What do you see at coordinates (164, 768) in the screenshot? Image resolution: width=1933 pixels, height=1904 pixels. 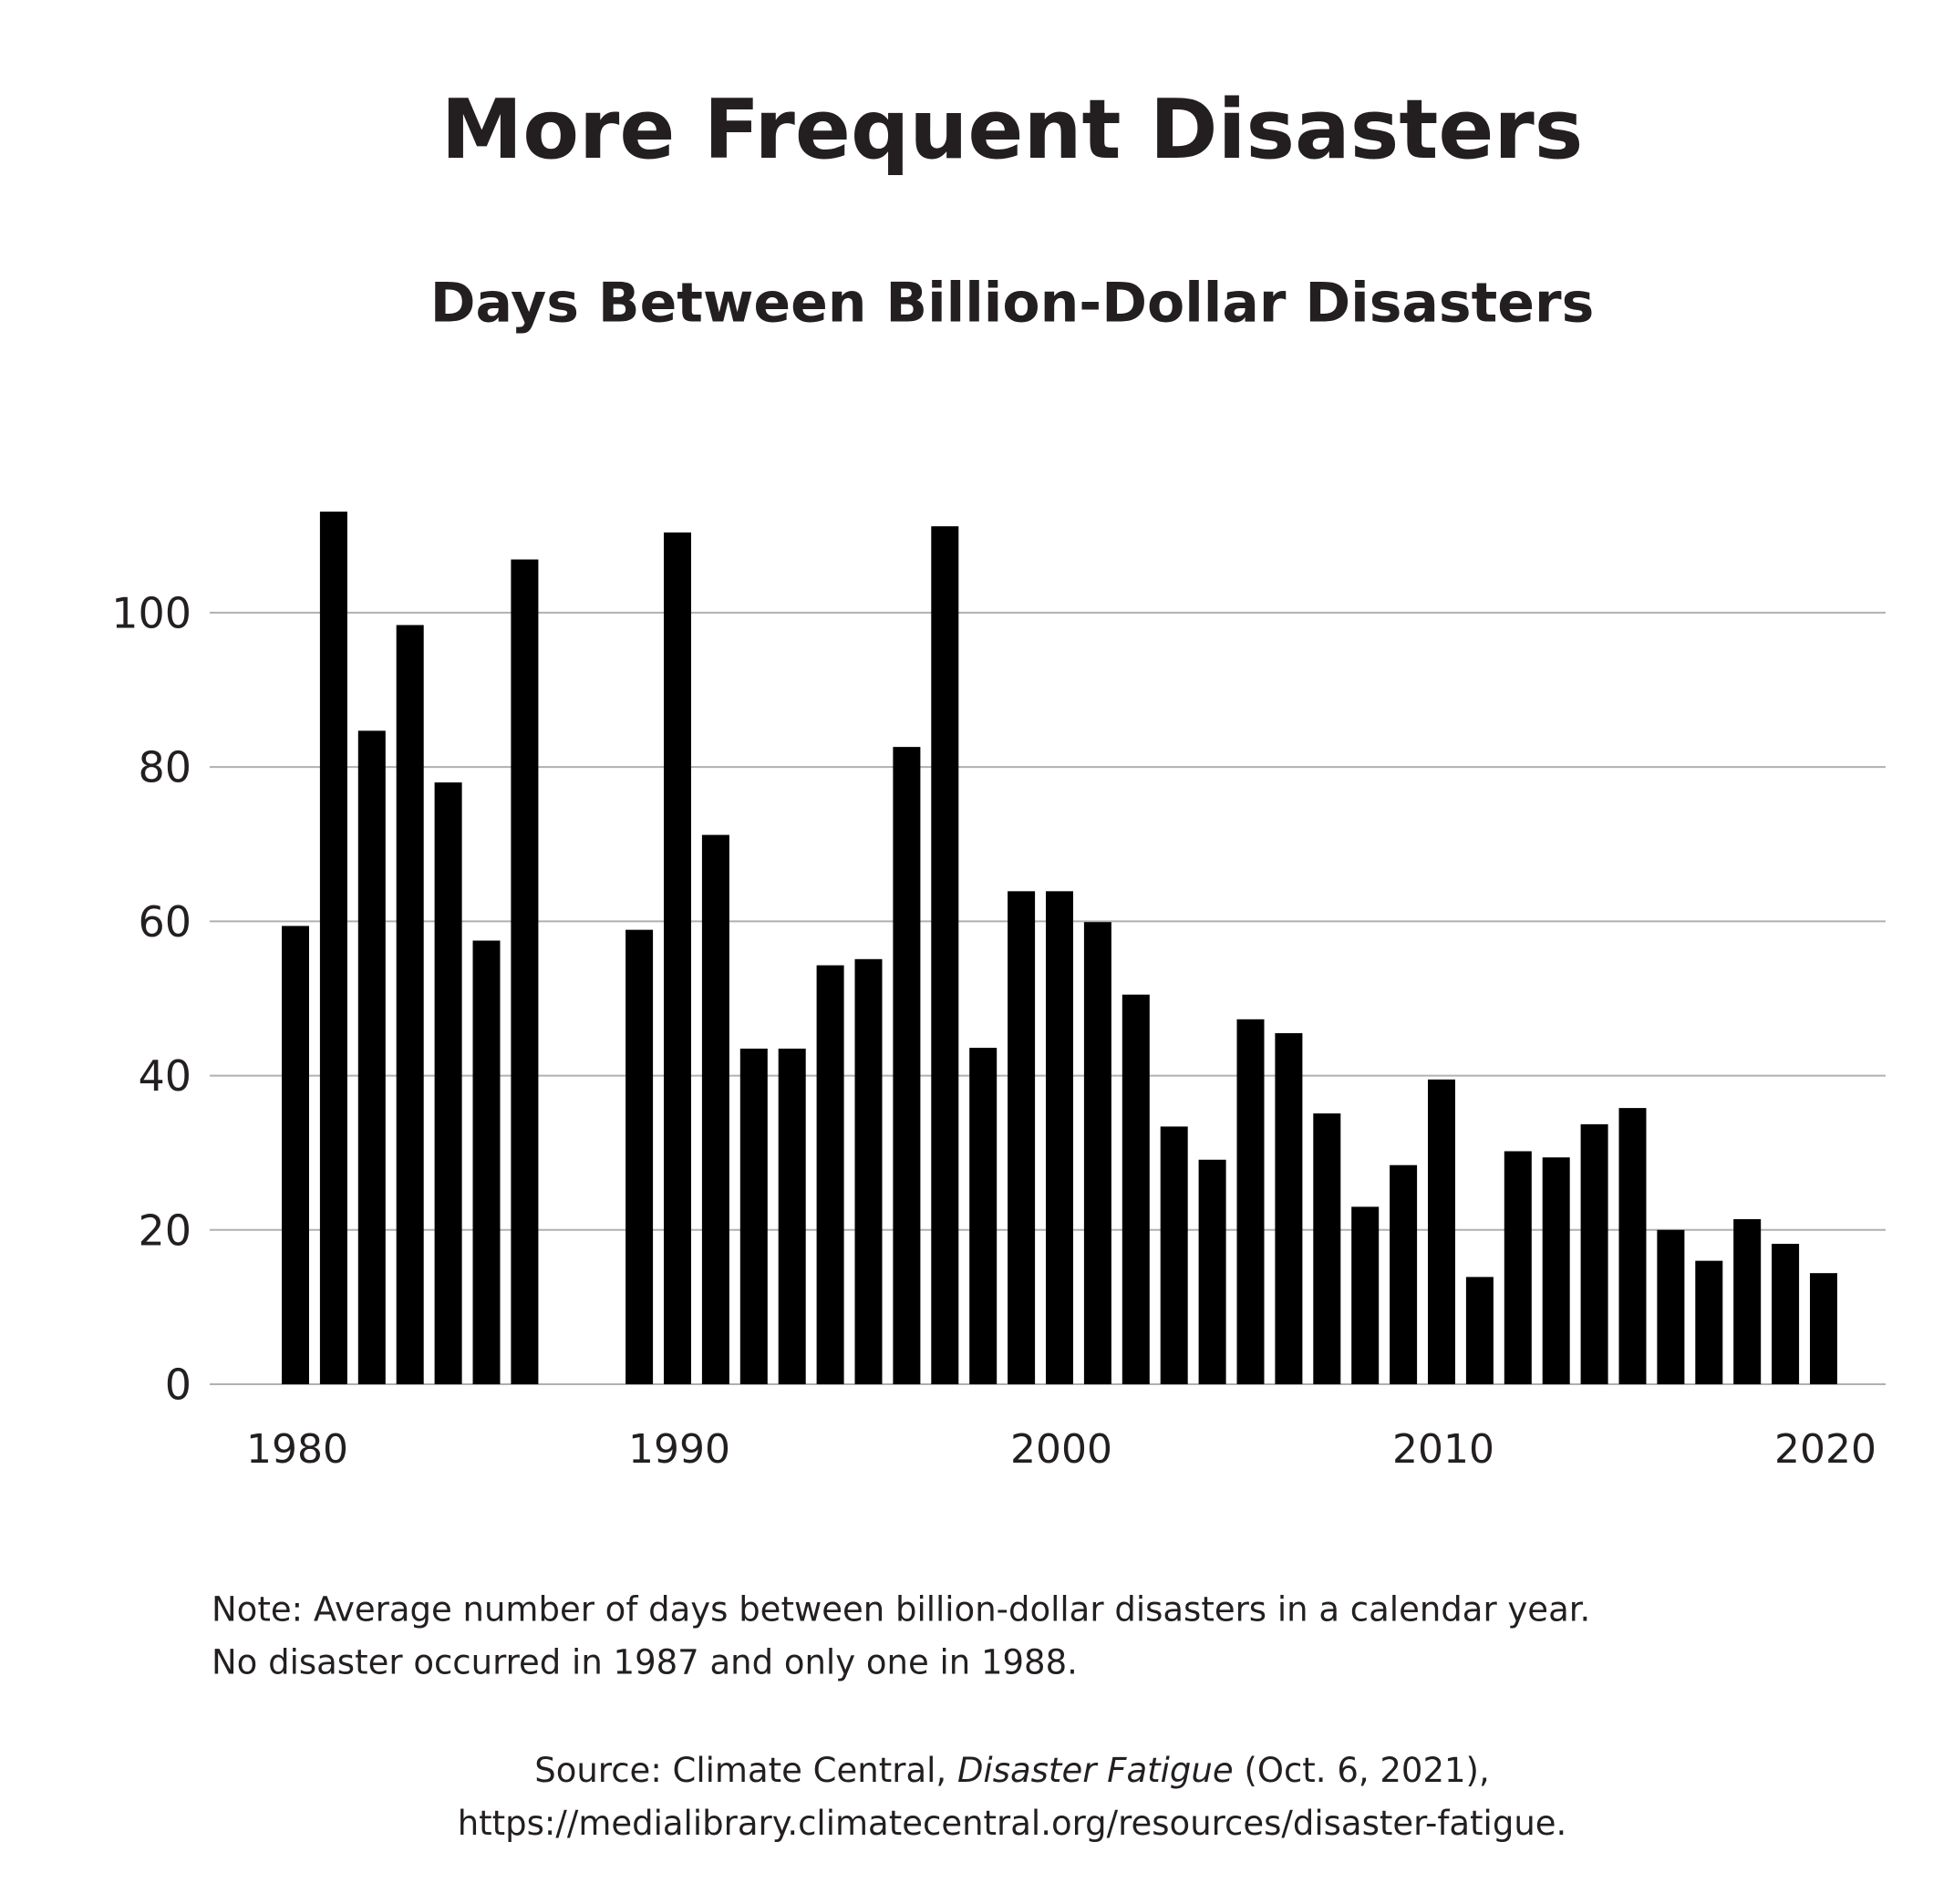 I see `y-tick-label: 80` at bounding box center [164, 768].